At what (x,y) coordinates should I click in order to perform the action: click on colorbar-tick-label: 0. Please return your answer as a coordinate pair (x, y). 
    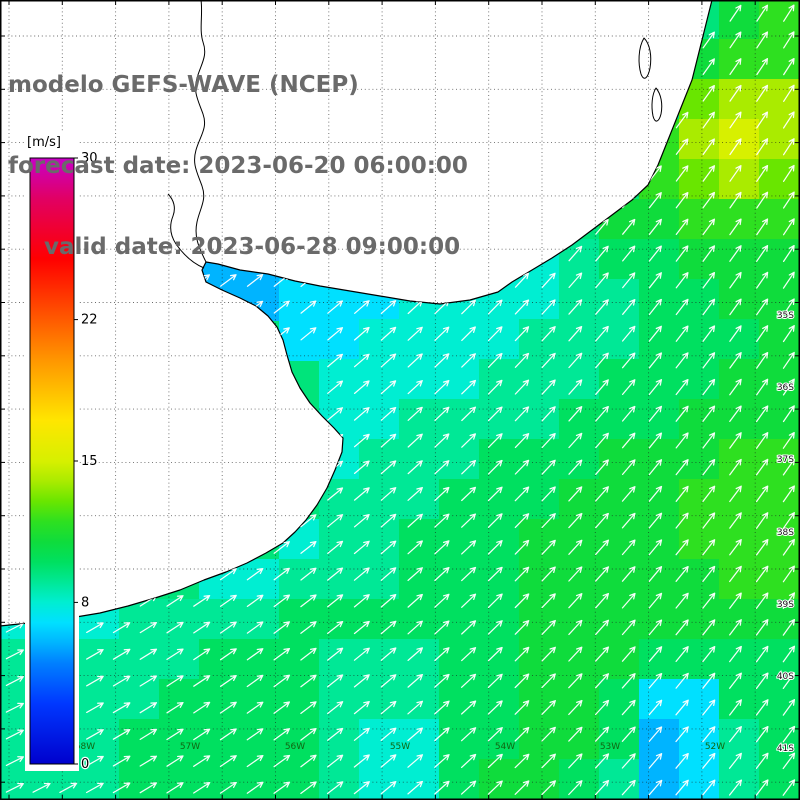
    Looking at the image, I should click on (85, 764).